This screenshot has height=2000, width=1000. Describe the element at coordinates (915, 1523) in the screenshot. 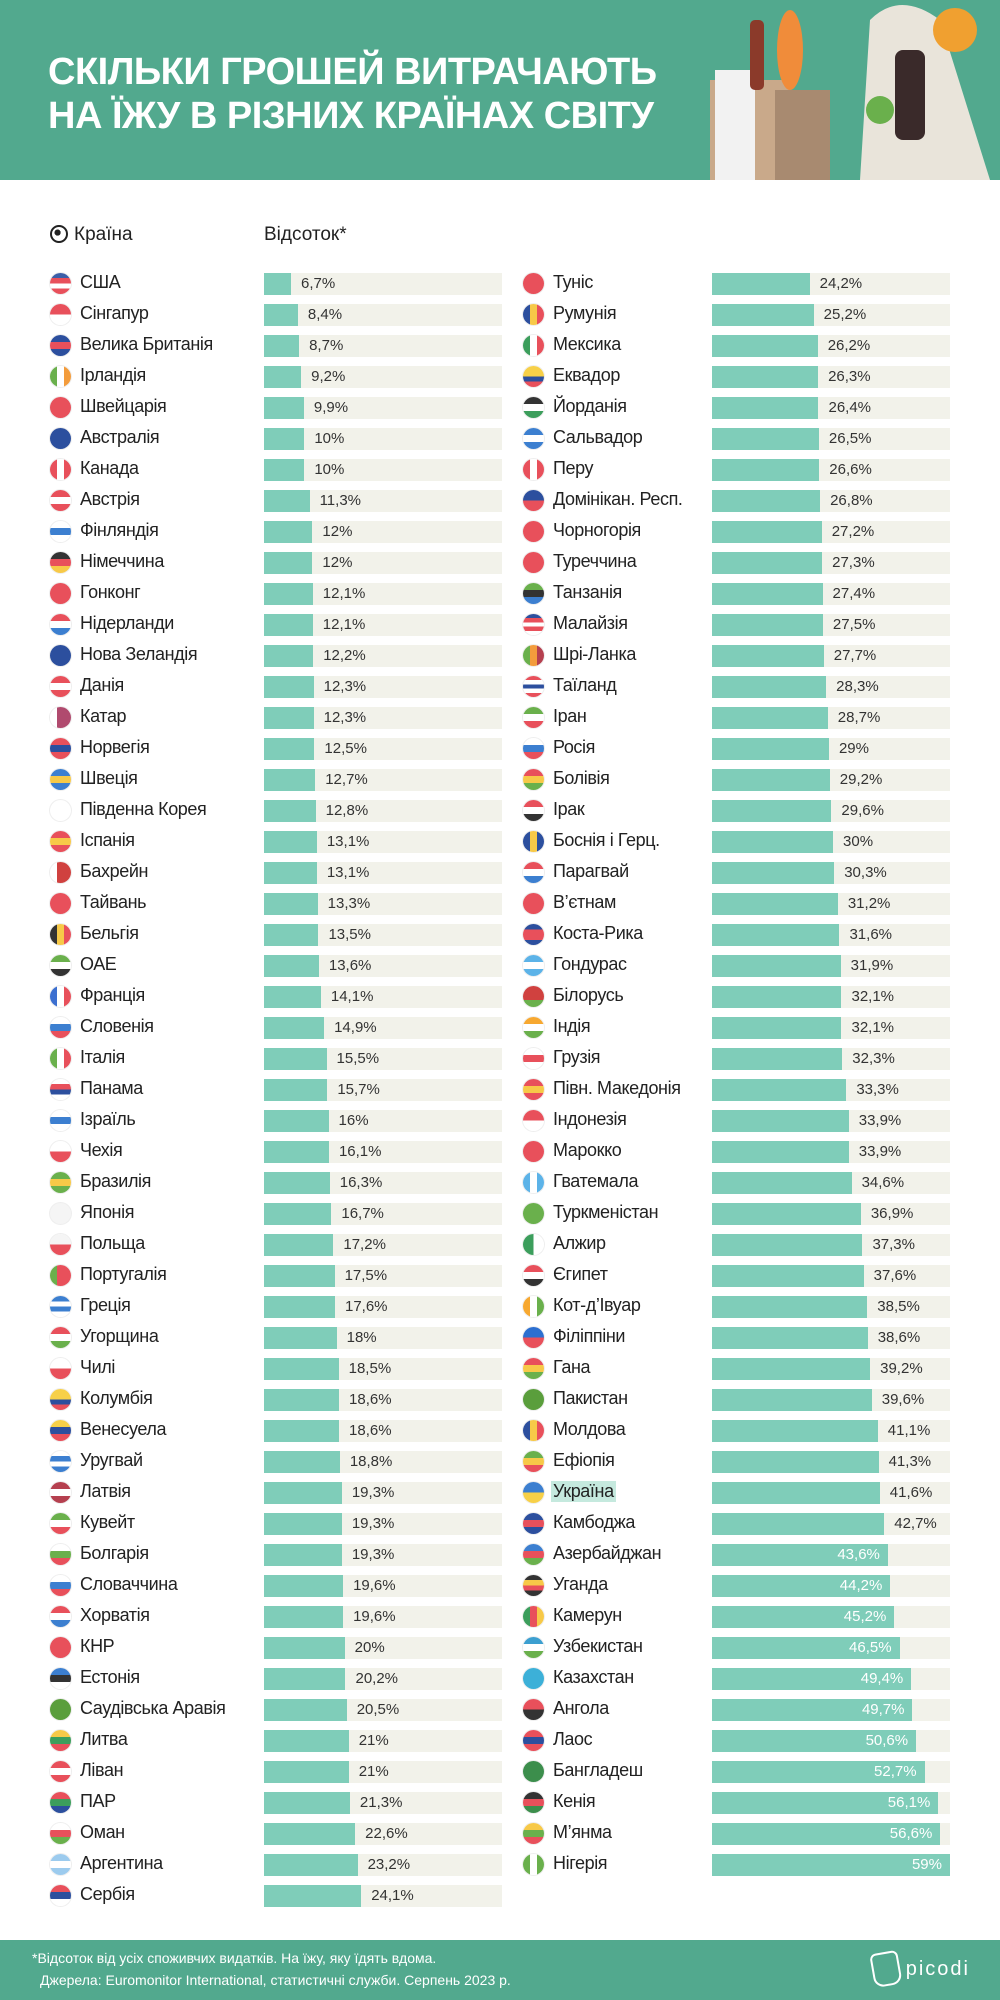

I see `value-label: 42,7%` at that location.